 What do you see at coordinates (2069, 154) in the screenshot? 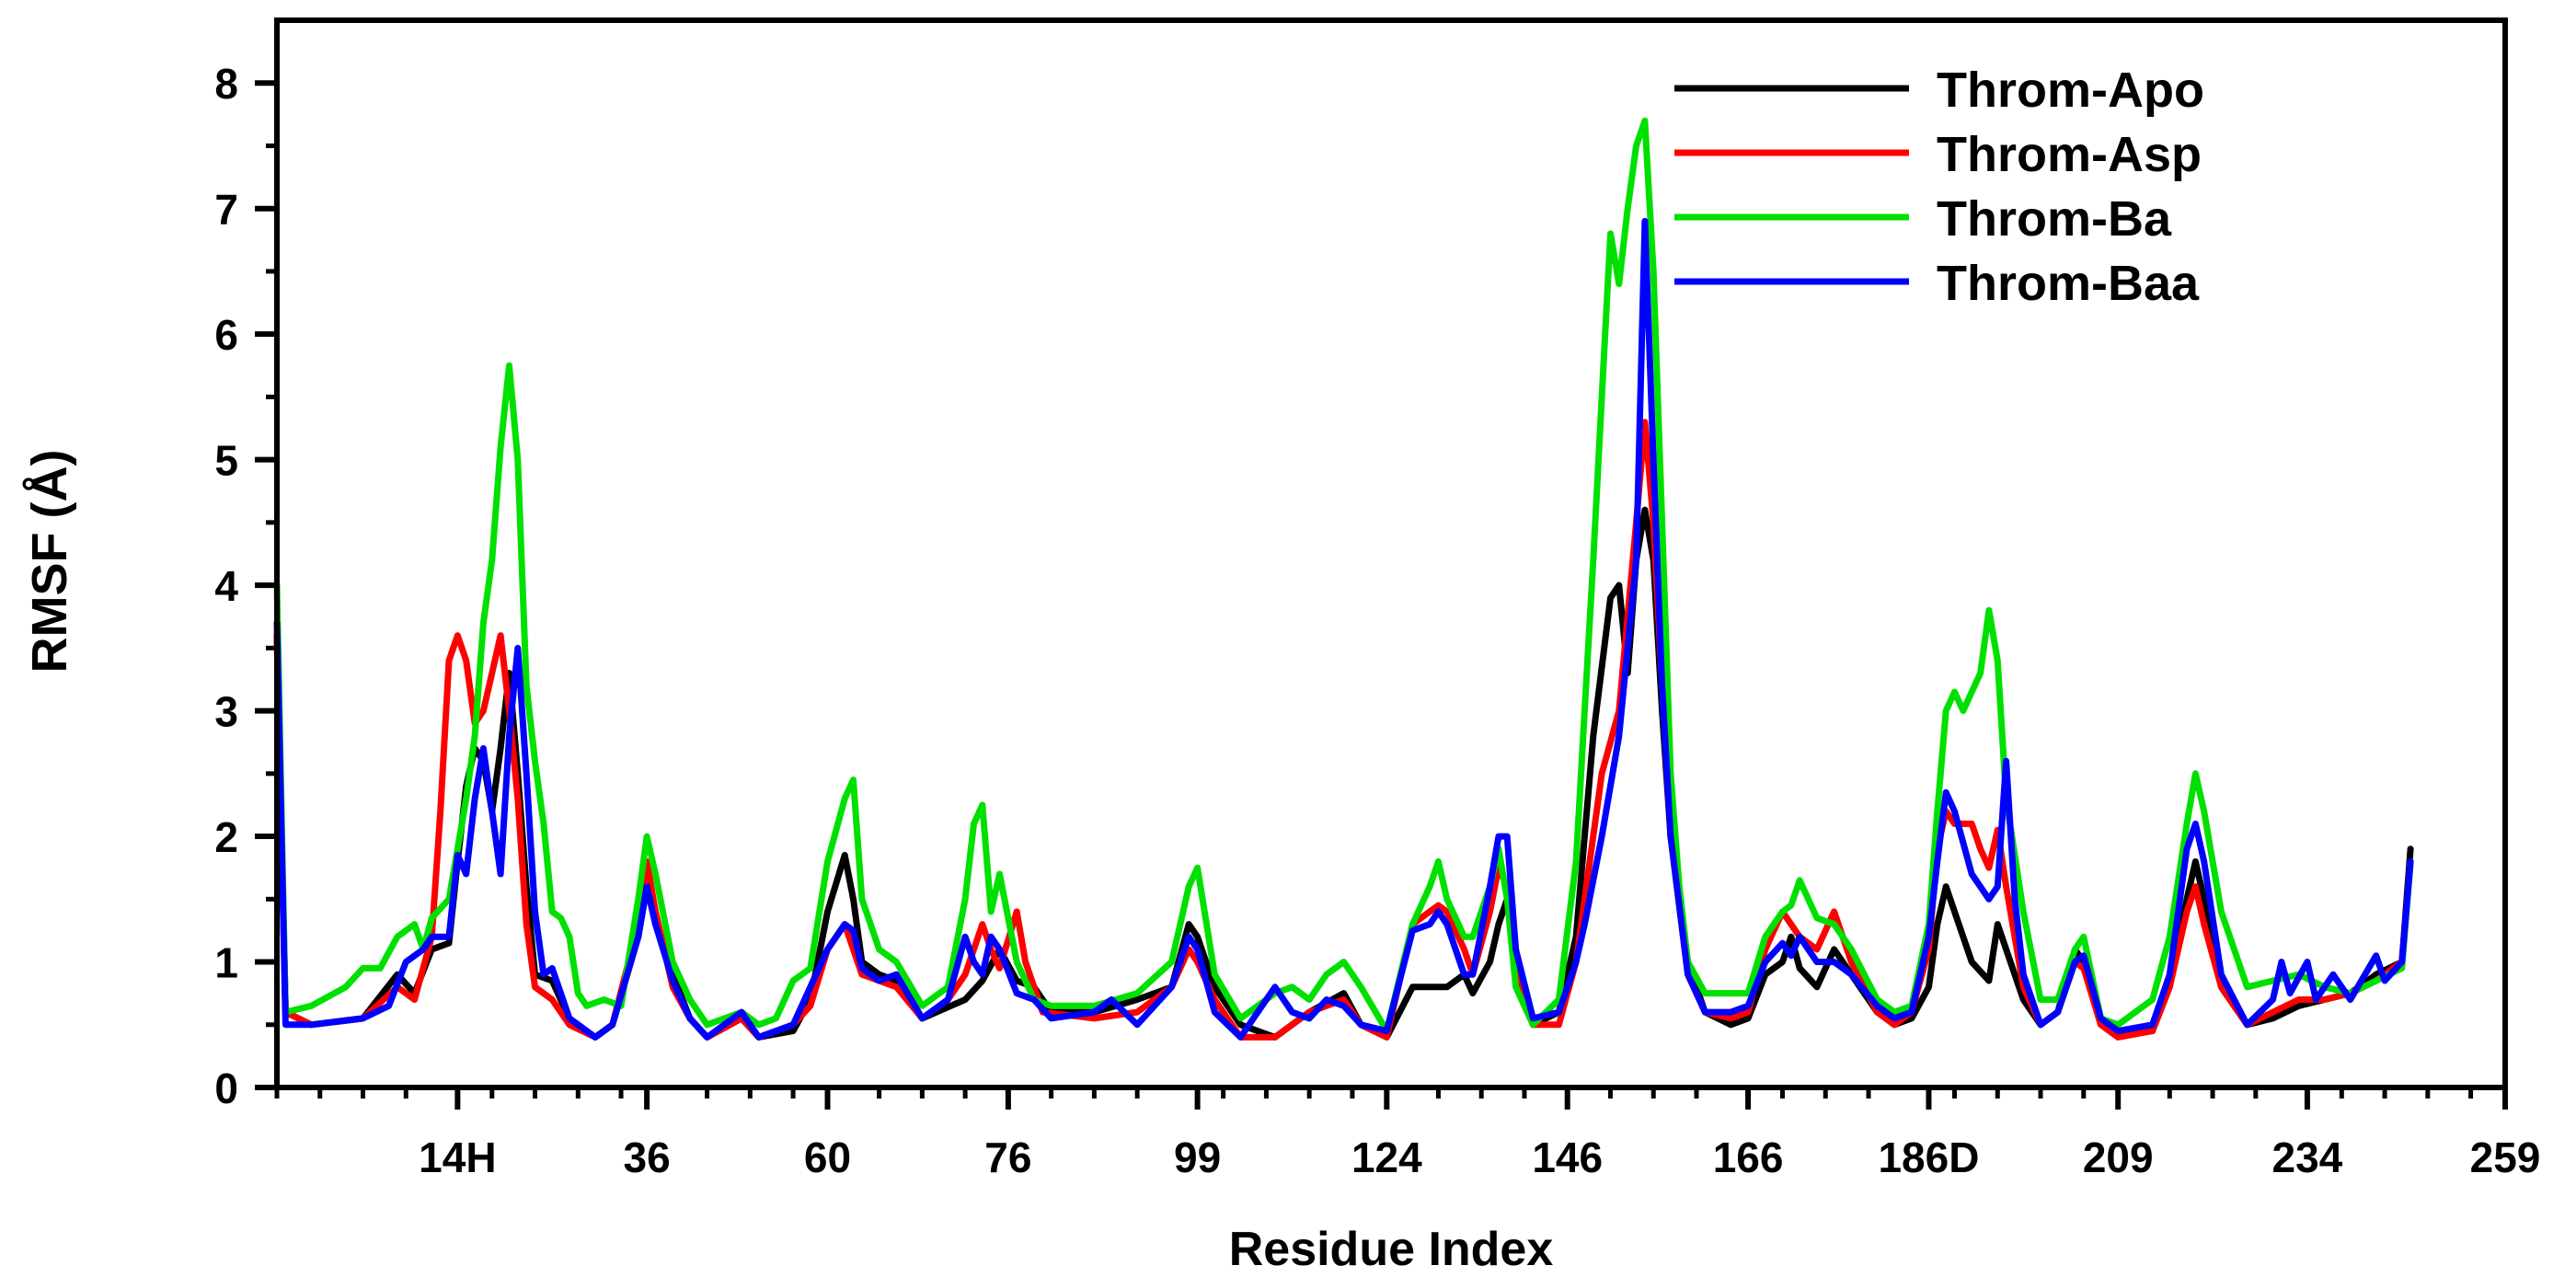
I see `legend-label: Throm-Asp` at bounding box center [2069, 154].